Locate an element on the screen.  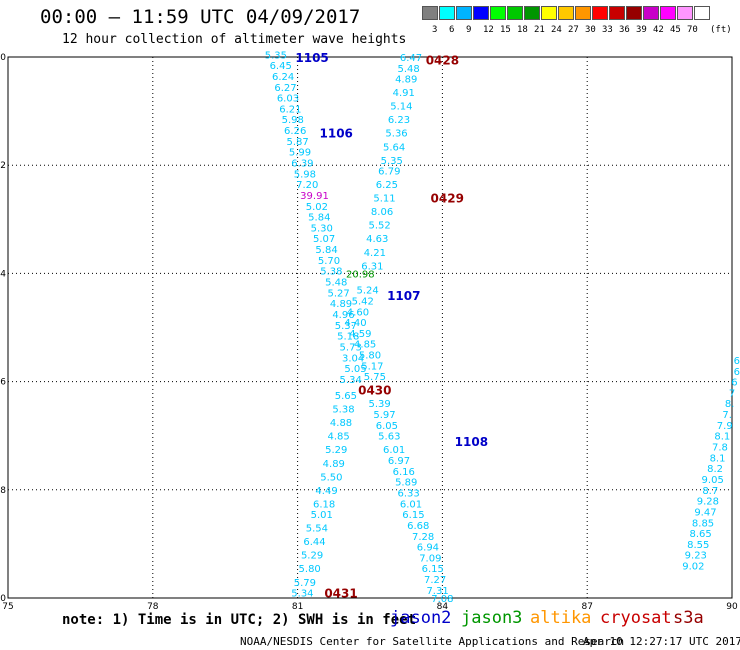
swh-value-label: 6.23 is located at coordinates (399, 120).